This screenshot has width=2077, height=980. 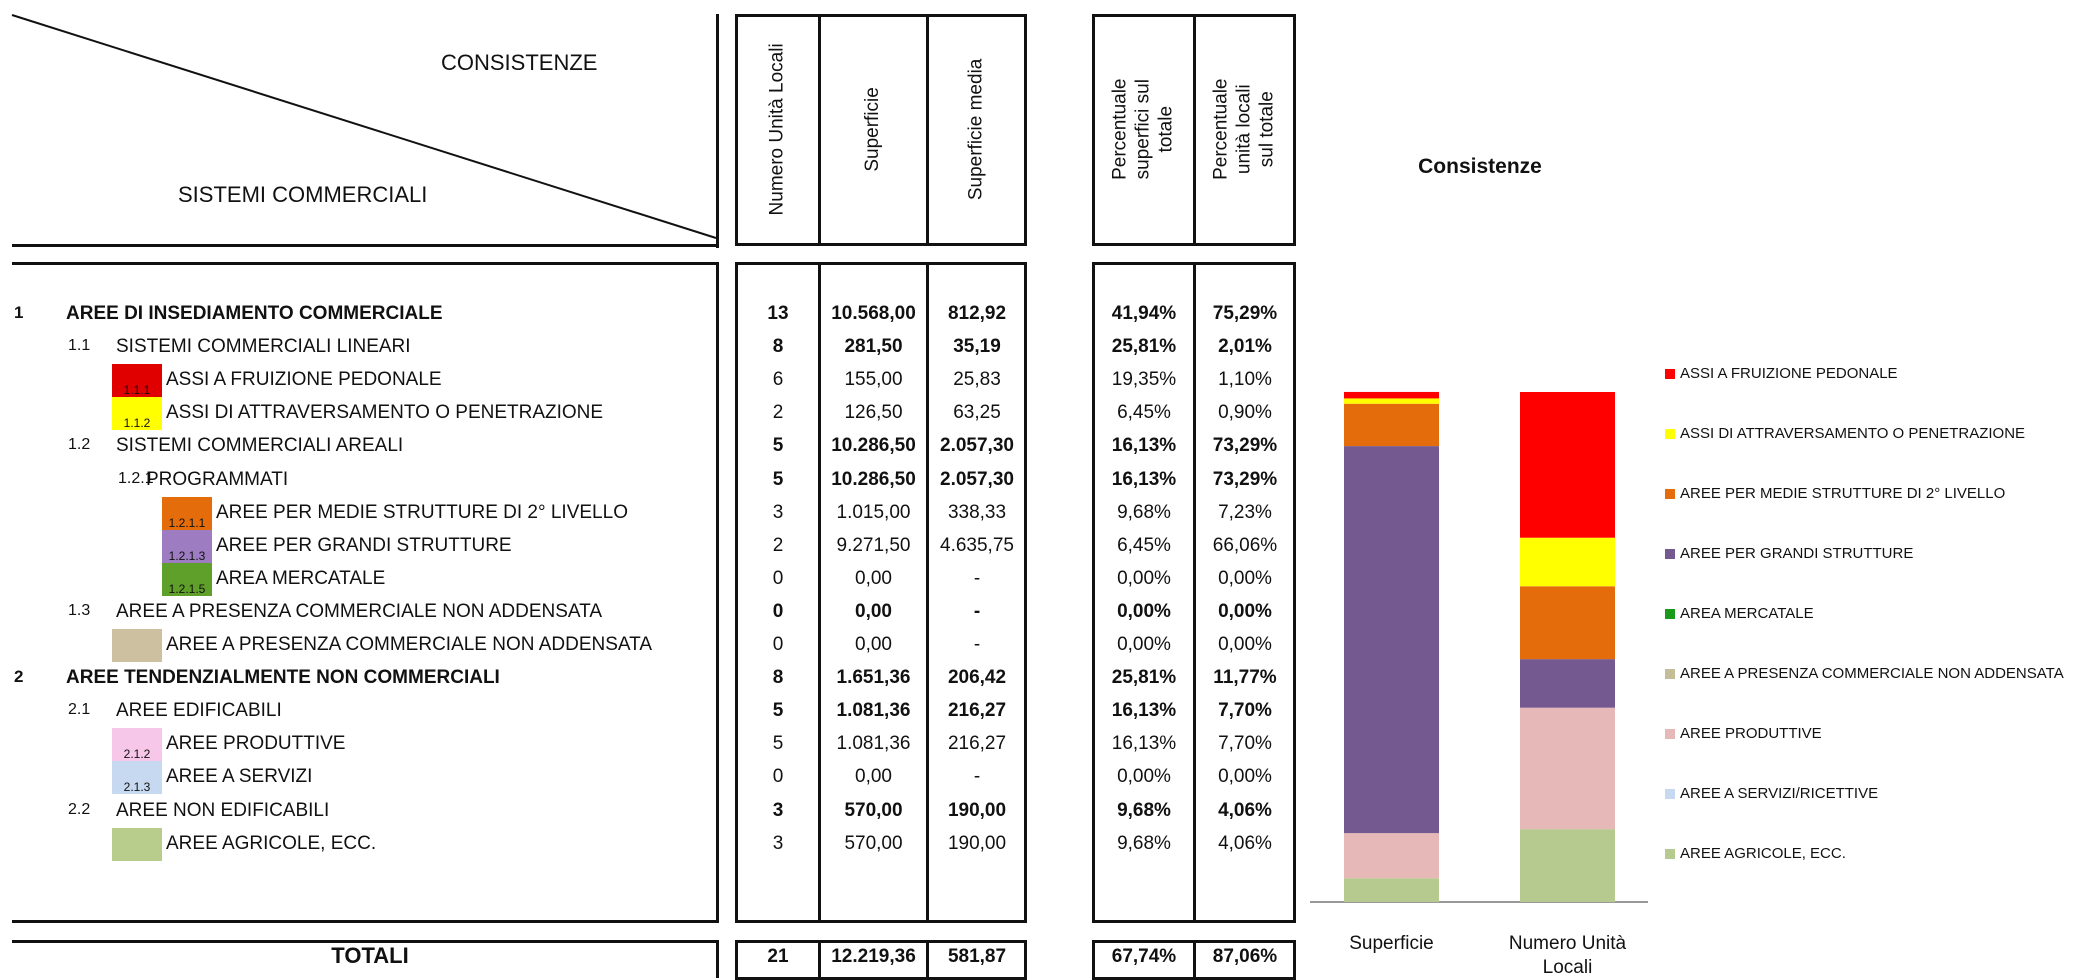 I want to click on row-value: 570,00, so click(x=873, y=843).